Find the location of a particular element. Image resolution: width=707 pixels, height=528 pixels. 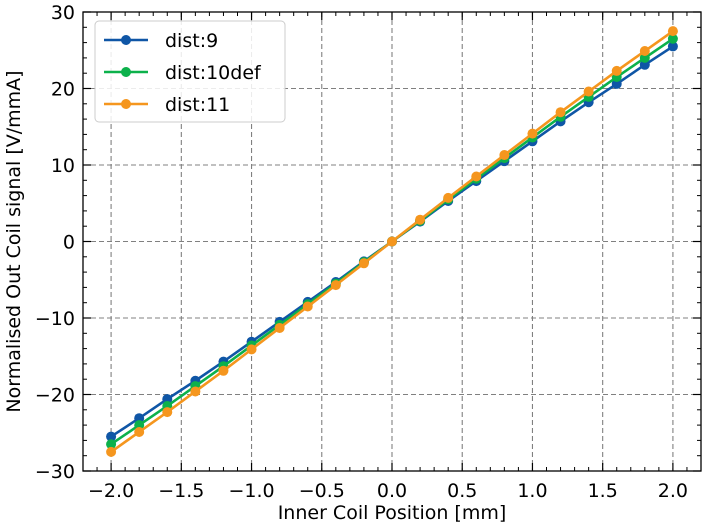

x-tick-label: 1.5 is located at coordinates (603, 491).